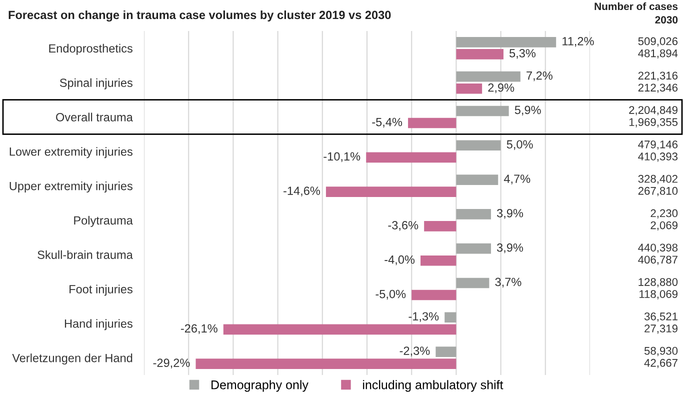 This screenshot has width=685, height=403. Describe the element at coordinates (433, 386) in the screenshot. I see `legend-label: including ambulatory shift` at that location.